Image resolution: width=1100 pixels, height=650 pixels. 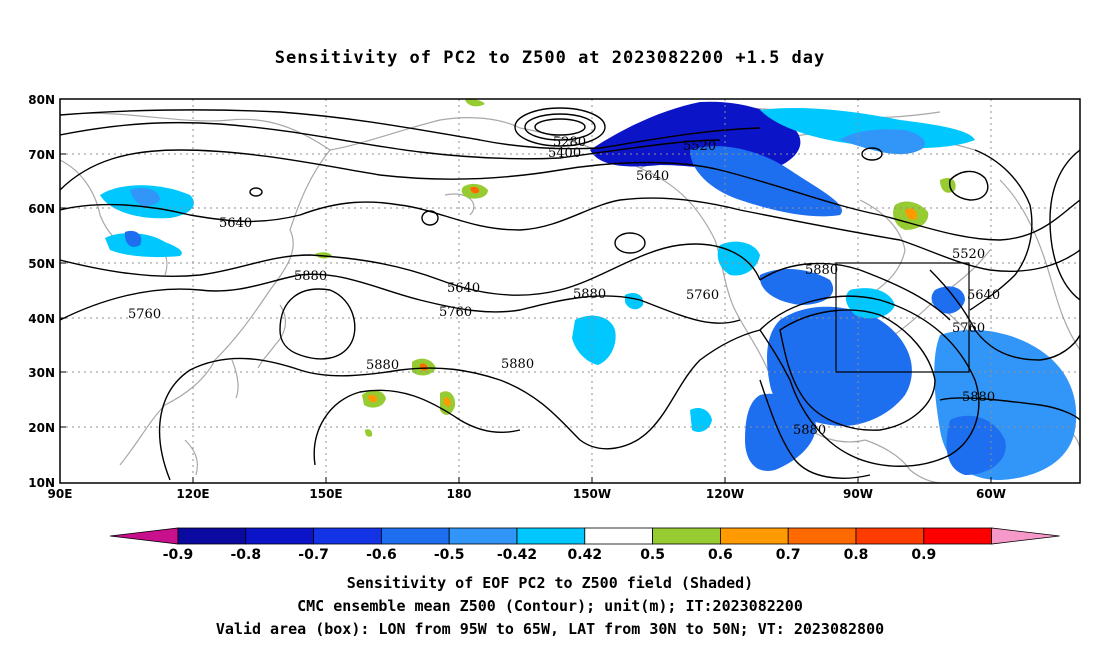 What do you see at coordinates (788, 555) in the screenshot?
I see `colorbar-label: 0.7` at bounding box center [788, 555].